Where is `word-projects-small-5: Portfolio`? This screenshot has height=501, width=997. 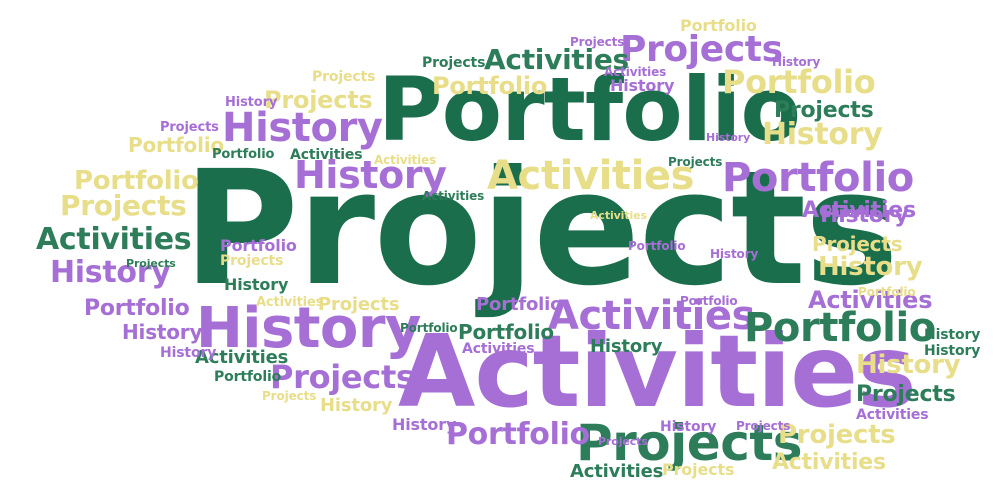
word-projects-small-5: Portfolio is located at coordinates (850, 211).